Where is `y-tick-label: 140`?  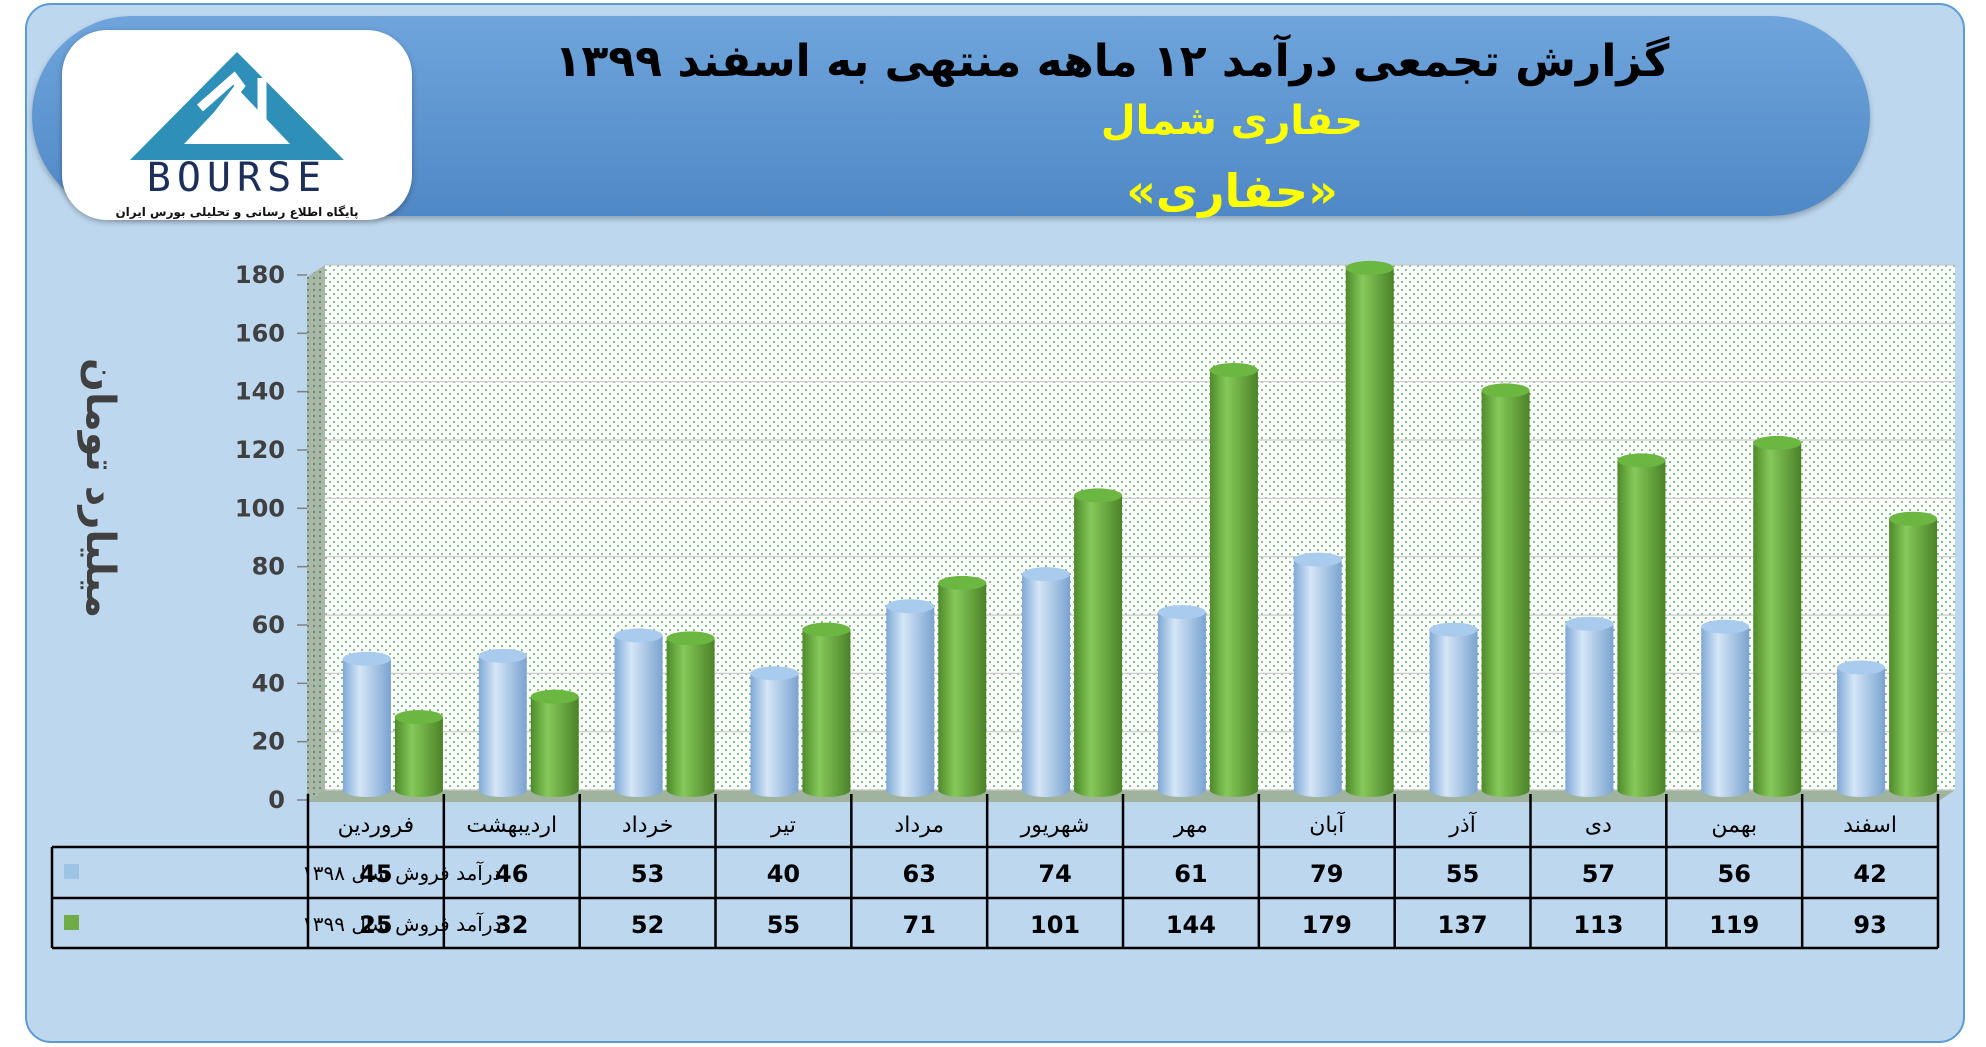 y-tick-label: 140 is located at coordinates (260, 392).